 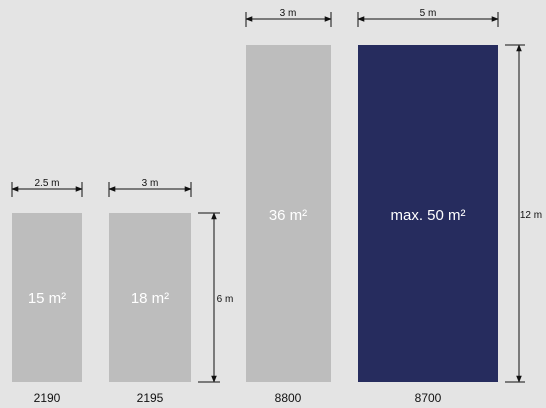 What do you see at coordinates (46, 183) in the screenshot?
I see `width-label: 2.5 m` at bounding box center [46, 183].